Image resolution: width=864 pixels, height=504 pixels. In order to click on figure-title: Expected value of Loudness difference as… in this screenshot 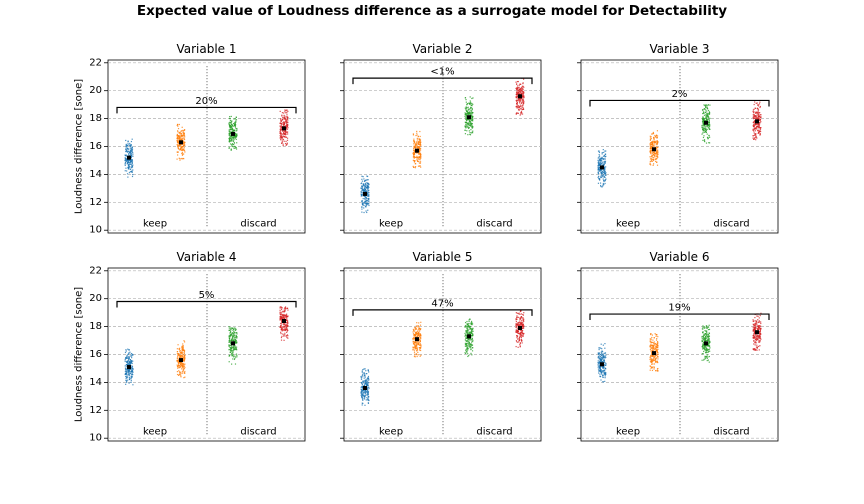, I will do `click(432, 11)`.